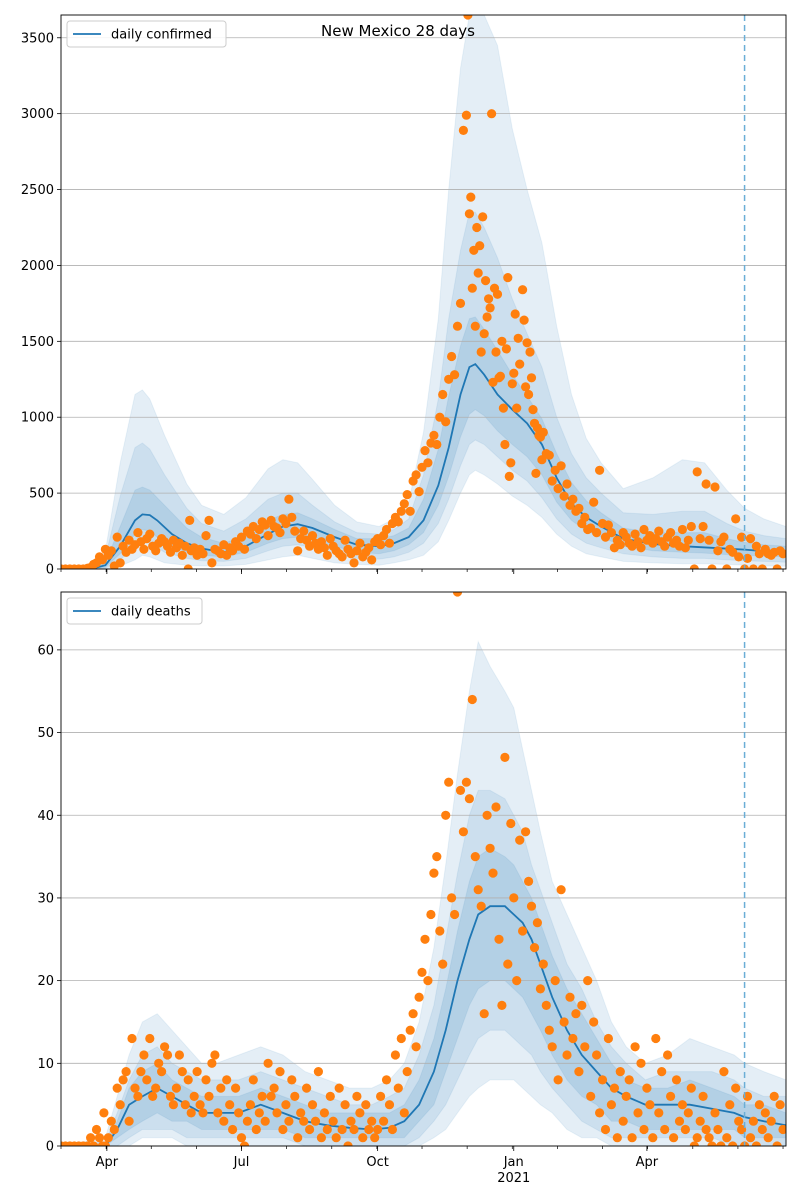 The height and width of the screenshot is (1200, 800). I want to click on xtick-label: Oct, so click(377, 1162).